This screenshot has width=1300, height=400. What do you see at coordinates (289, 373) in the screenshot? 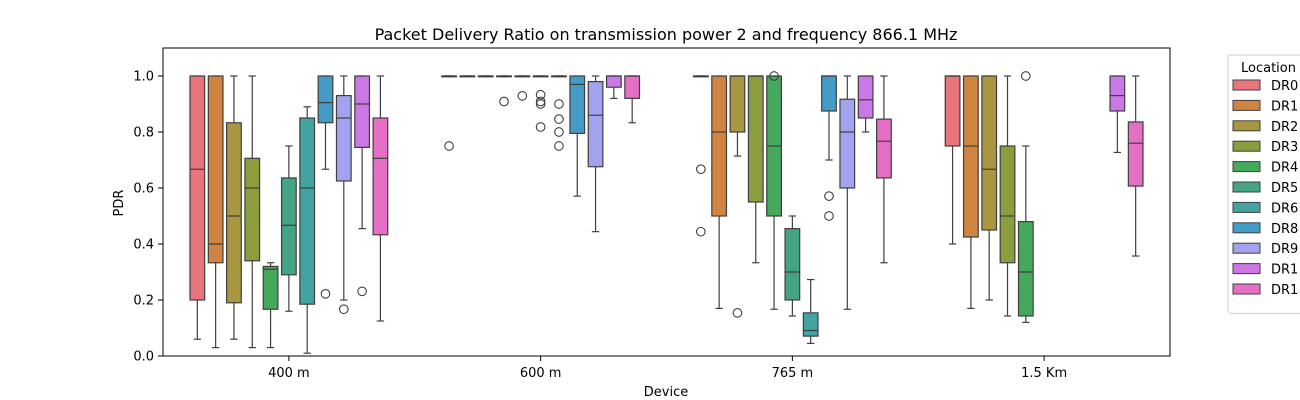
I see `x-tick-label: 400 m` at bounding box center [289, 373].